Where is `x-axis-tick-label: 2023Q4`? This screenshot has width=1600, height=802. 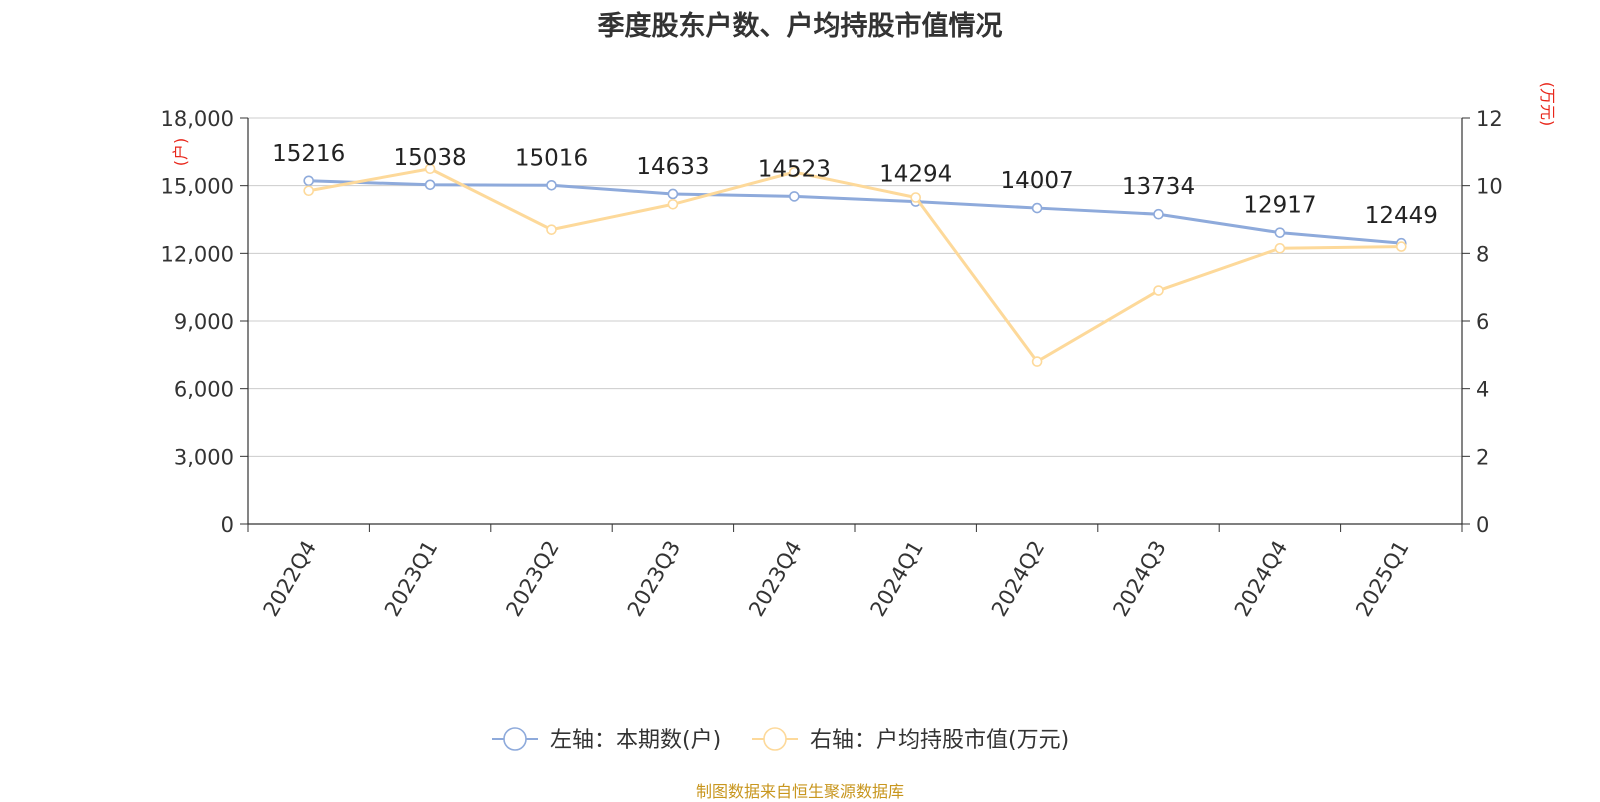
x-axis-tick-label: 2023Q4 is located at coordinates (775, 579).